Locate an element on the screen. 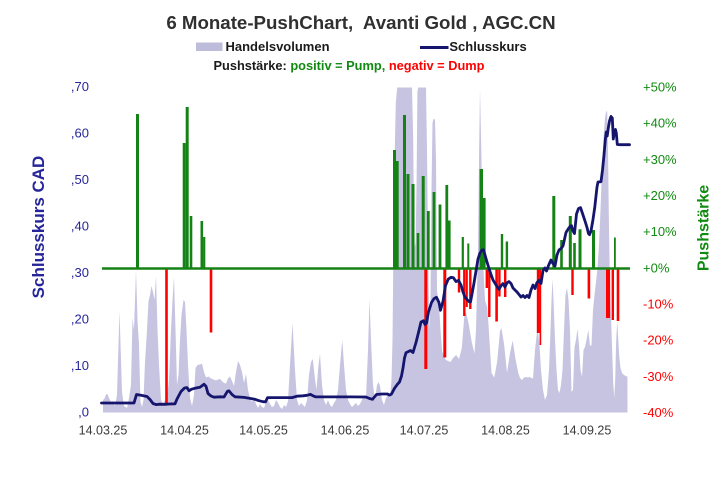 This screenshot has width=726, height=481. svg-text: ,60 is located at coordinates (80, 133).